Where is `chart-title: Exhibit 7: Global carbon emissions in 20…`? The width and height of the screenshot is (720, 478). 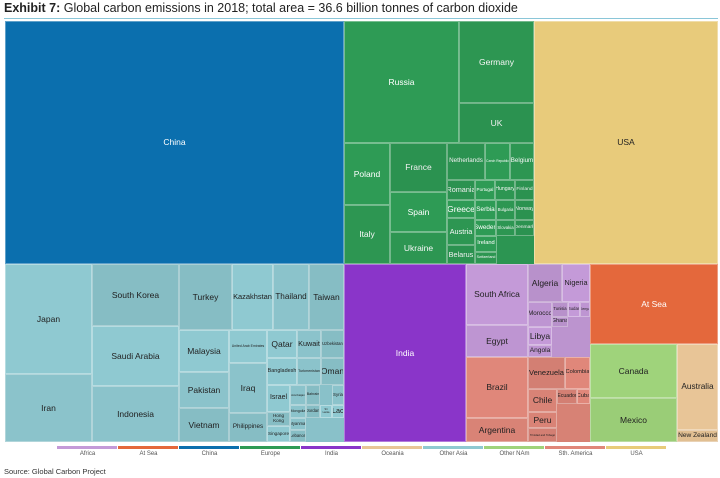 chart-title: Exhibit 7: Global carbon emissions in 20… is located at coordinates (261, 8).